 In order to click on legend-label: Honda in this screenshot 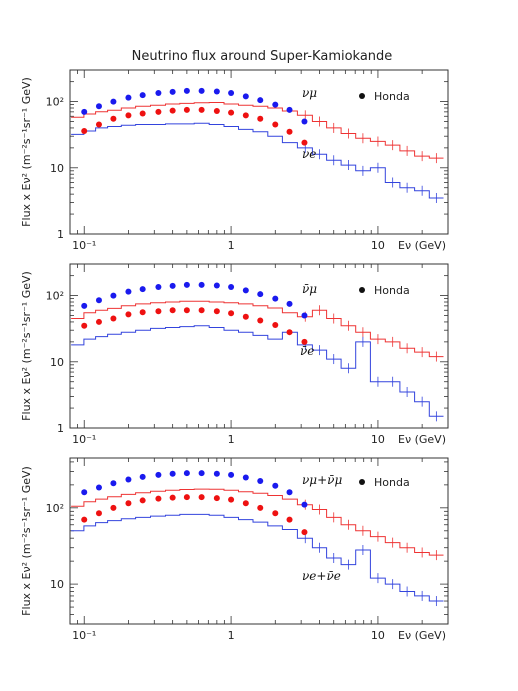, I will do `click(392, 482)`.